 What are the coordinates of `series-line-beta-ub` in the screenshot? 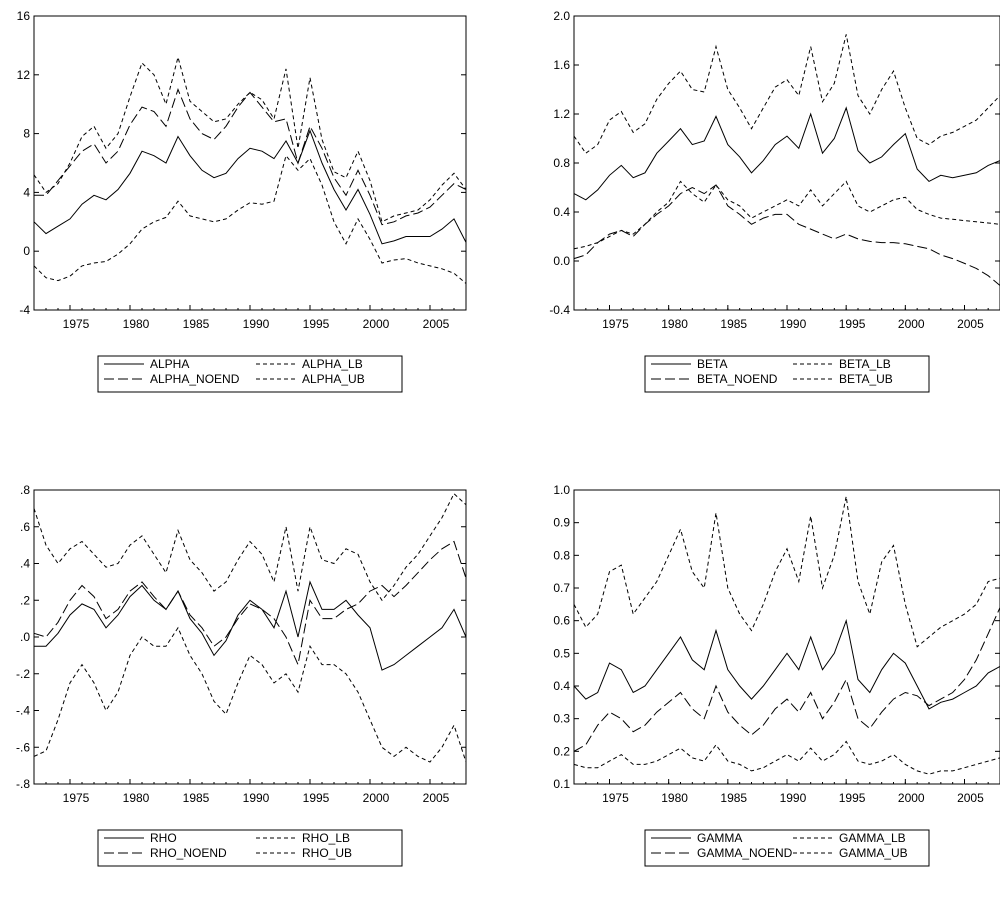 It's located at (786, 94).